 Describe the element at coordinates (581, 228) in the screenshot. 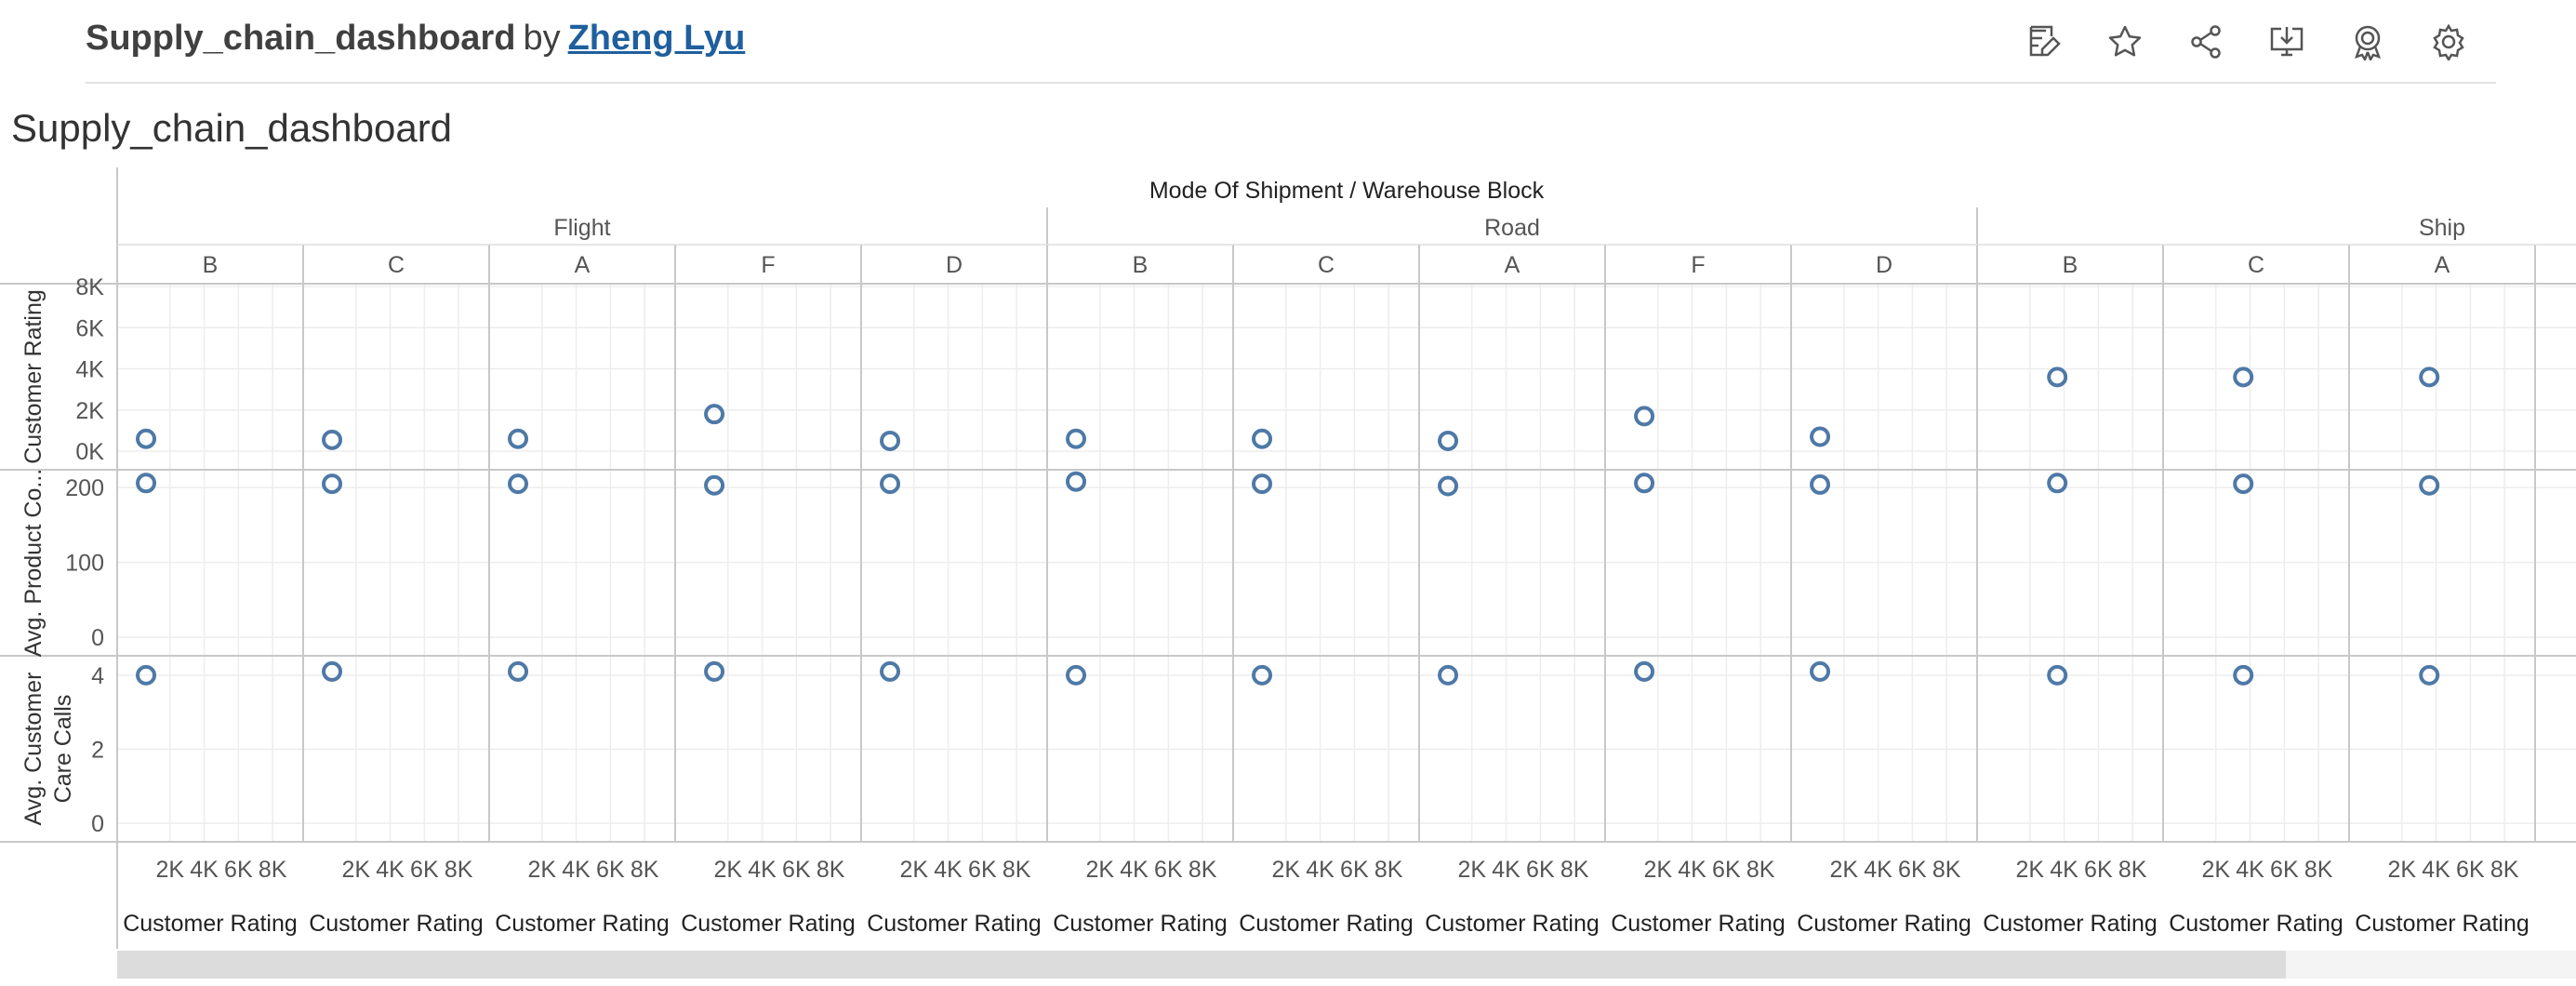

I see `mode-header-flight: Flight` at that location.